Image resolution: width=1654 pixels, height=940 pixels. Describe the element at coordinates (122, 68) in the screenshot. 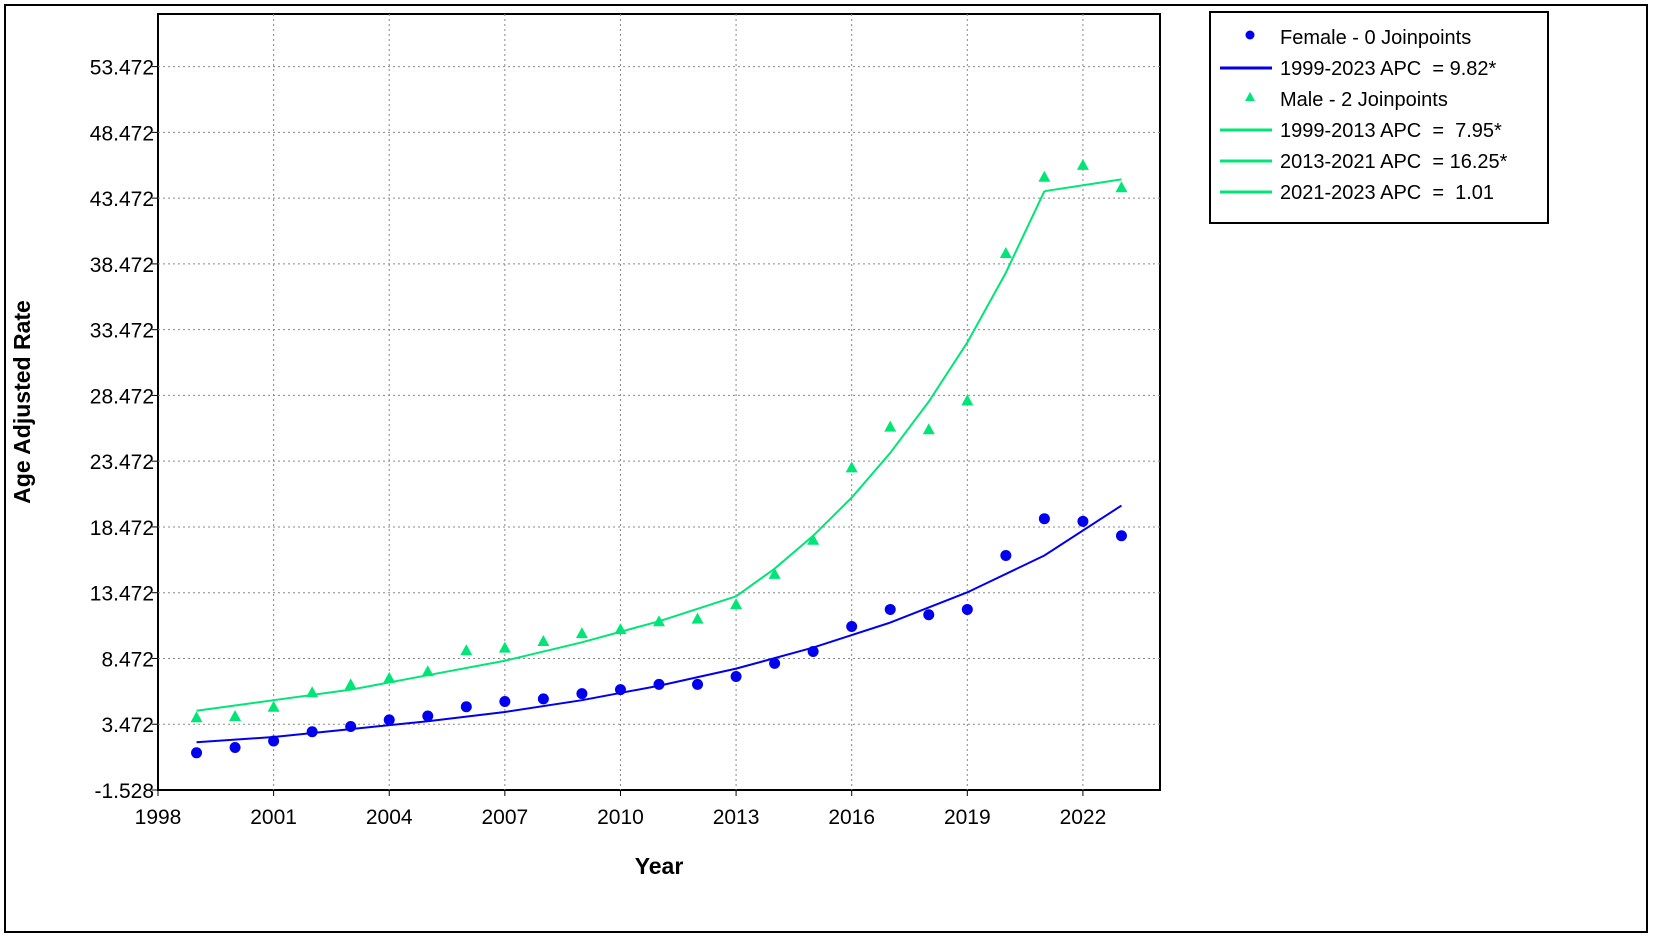

I see `y-tick-label: 53.472` at that location.